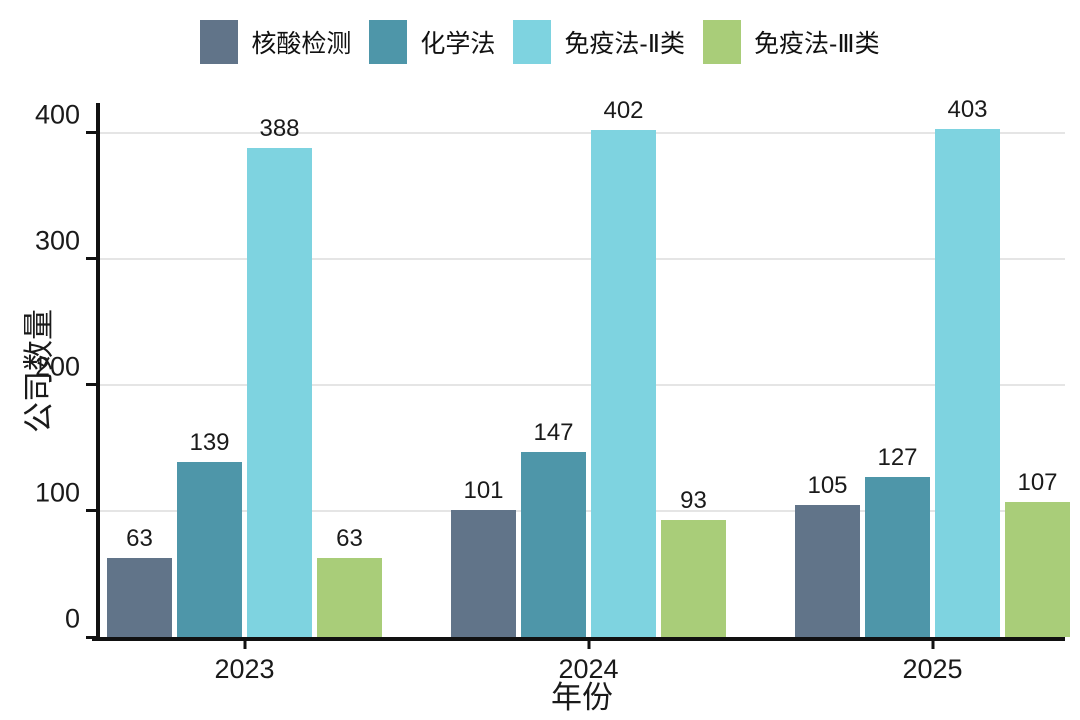 Image resolution: width=1080 pixels, height=720 pixels. I want to click on bar-value-label: 93, so click(693, 500).